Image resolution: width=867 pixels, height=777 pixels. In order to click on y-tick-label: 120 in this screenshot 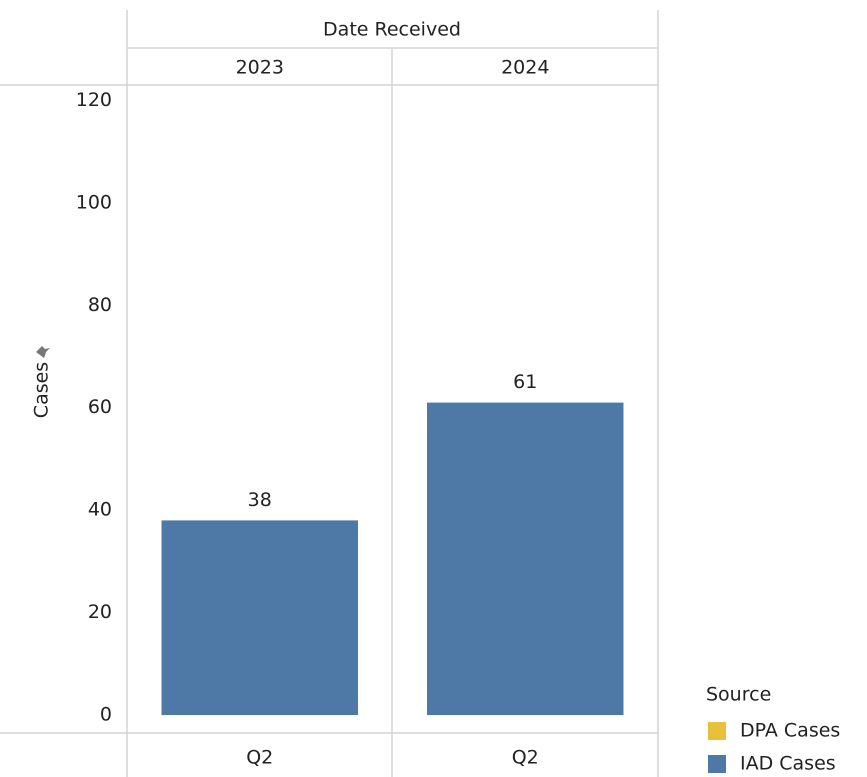, I will do `click(94, 100)`.